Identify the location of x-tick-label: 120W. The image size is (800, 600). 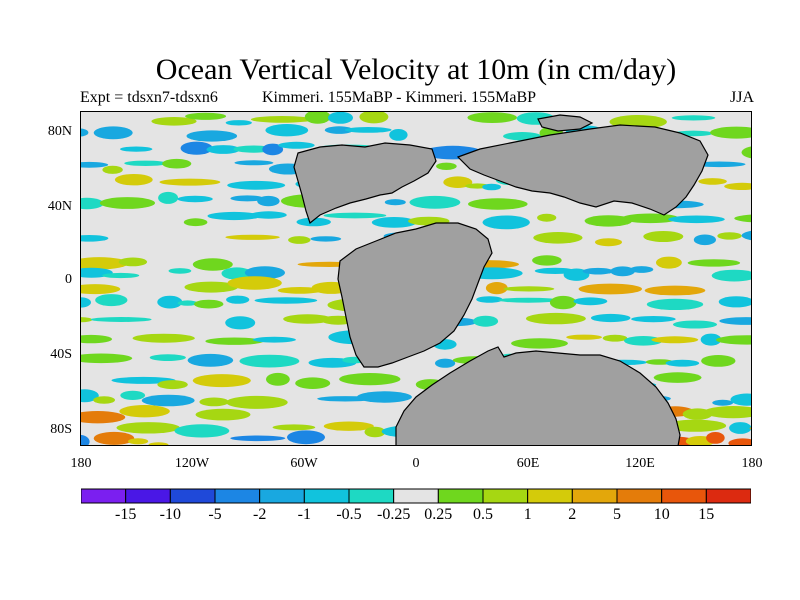
(192, 463).